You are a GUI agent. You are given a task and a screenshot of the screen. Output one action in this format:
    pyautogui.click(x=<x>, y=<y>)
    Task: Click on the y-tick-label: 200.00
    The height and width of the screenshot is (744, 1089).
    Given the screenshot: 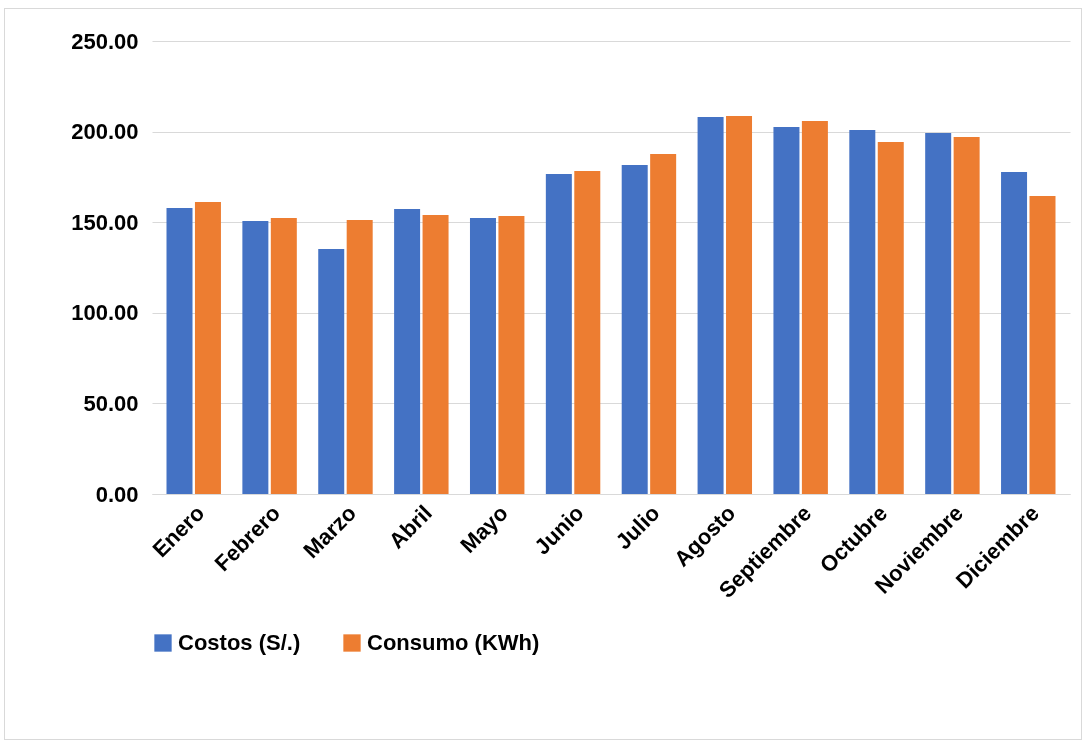 What is the action you would take?
    pyautogui.click(x=105, y=132)
    